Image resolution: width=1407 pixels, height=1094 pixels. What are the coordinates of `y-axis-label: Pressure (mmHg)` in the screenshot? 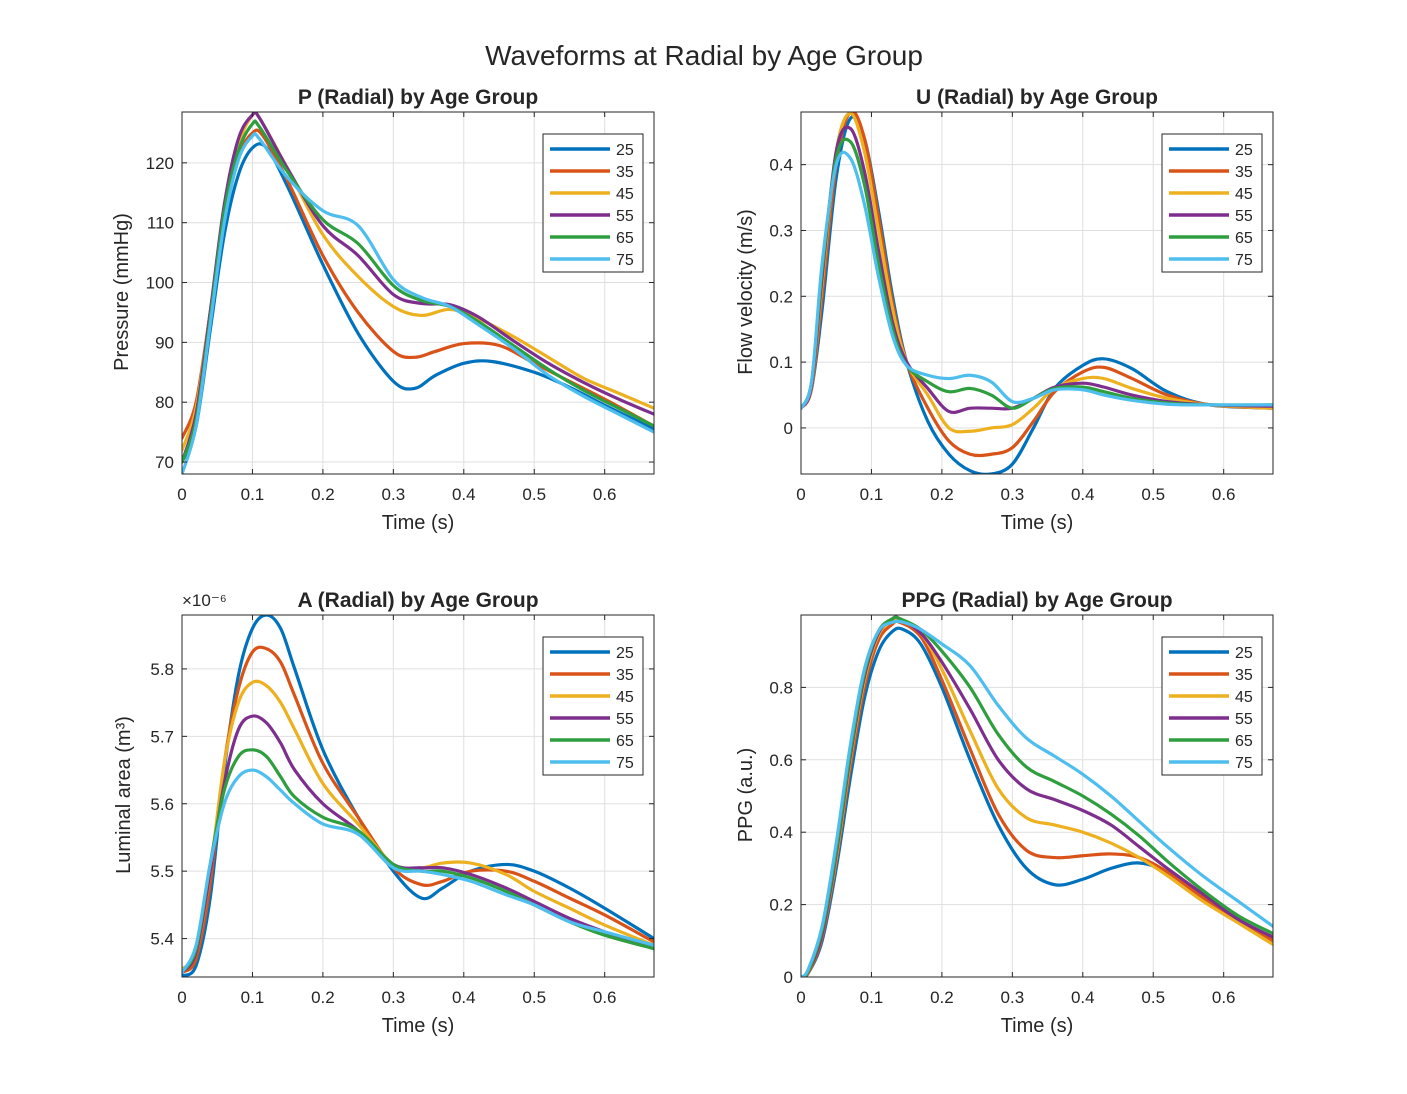 It's located at (122, 292).